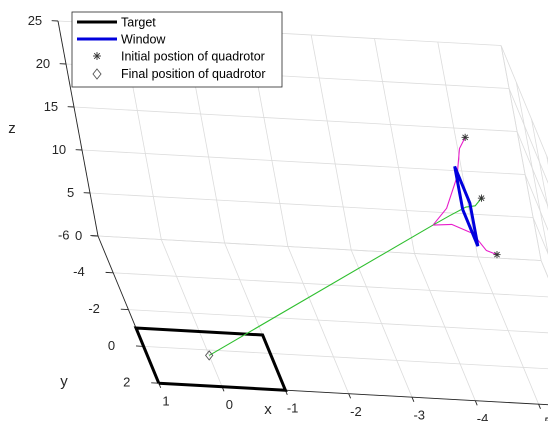 The image size is (548, 421). Describe the element at coordinates (193, 57) in the screenshot. I see `legend-initial-label: Initial postion of quadrotor` at that location.